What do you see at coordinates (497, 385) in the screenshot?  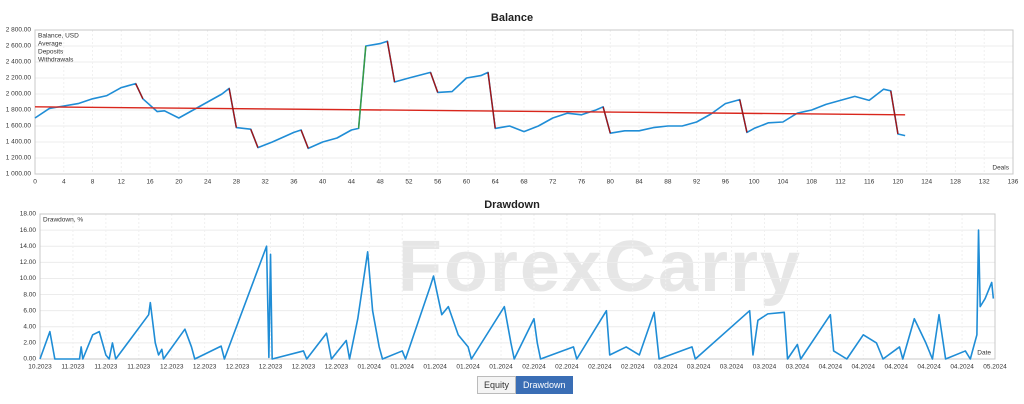 I see `tab-equity: Equity` at bounding box center [497, 385].